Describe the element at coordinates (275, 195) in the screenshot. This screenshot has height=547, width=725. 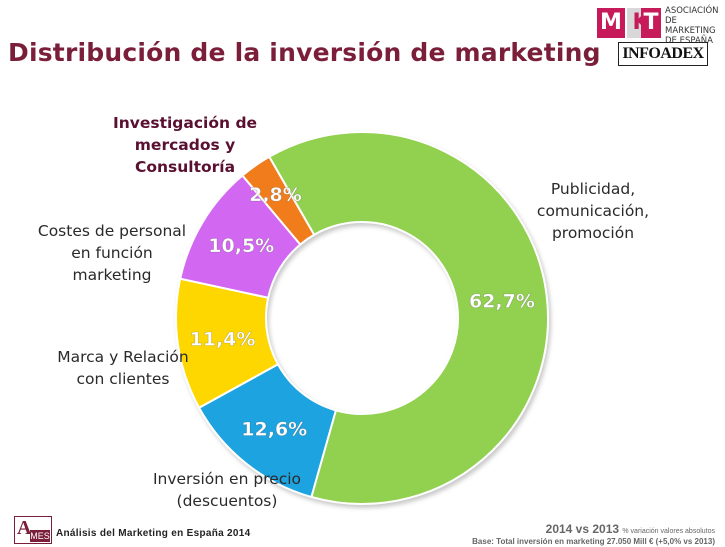
I see `slice-value-label: 2,8%` at that location.